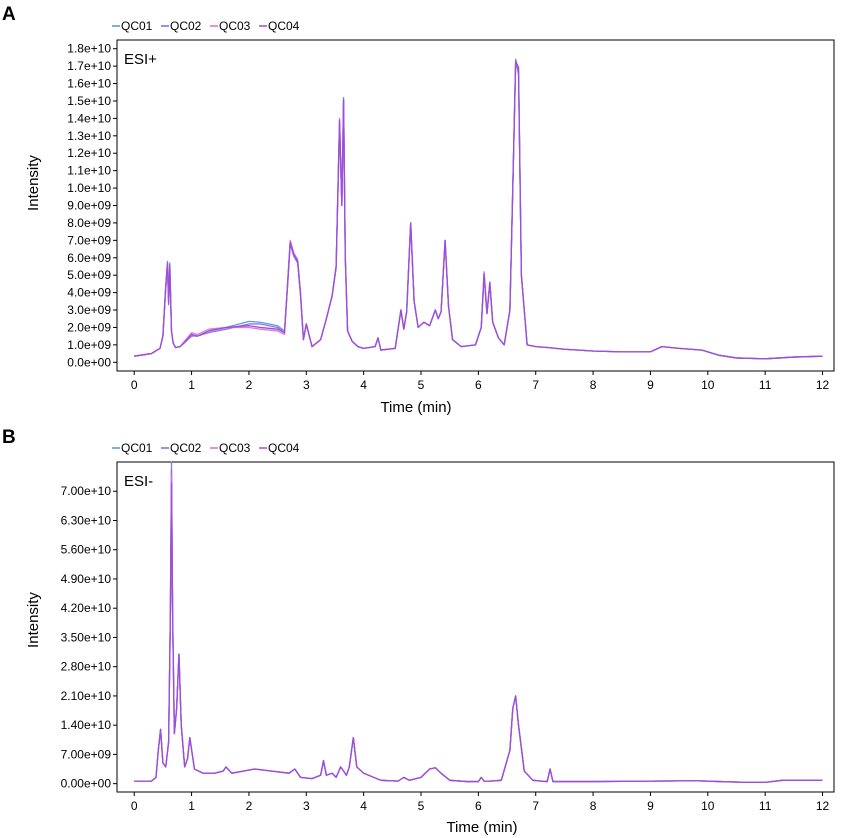 This screenshot has height=838, width=865. What do you see at coordinates (89, 84) in the screenshot?
I see `y-tick-label: 1.6e+10` at bounding box center [89, 84].